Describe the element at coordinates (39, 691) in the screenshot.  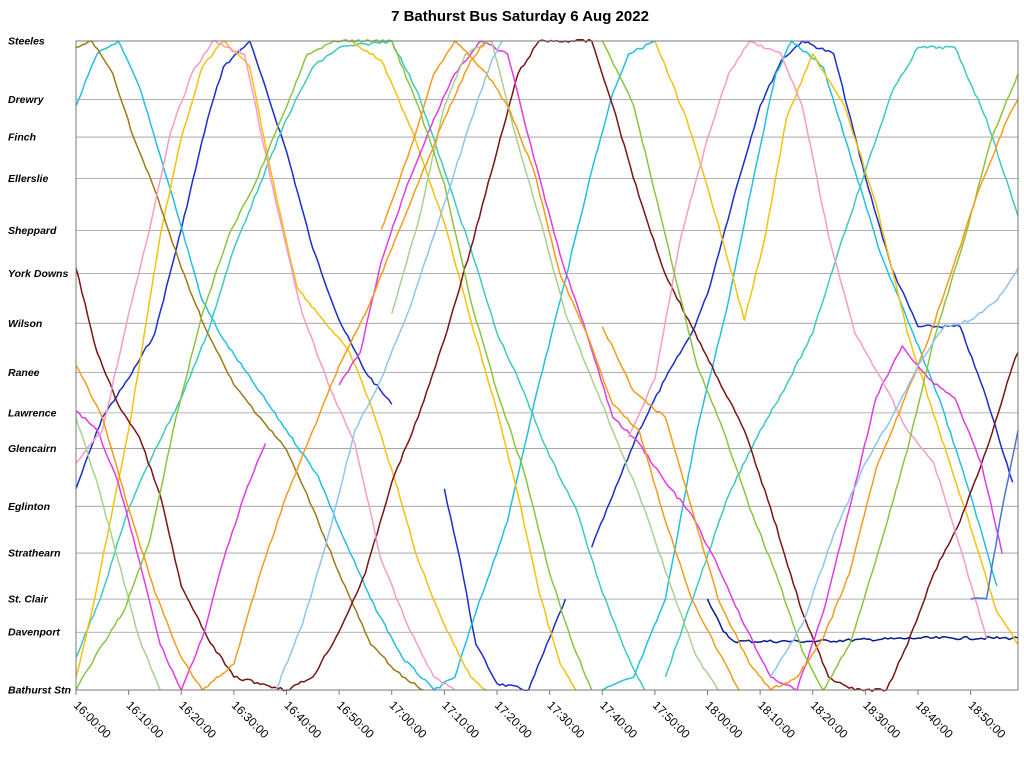
I see `stop-label-14: Bathurst Stn` at that location.